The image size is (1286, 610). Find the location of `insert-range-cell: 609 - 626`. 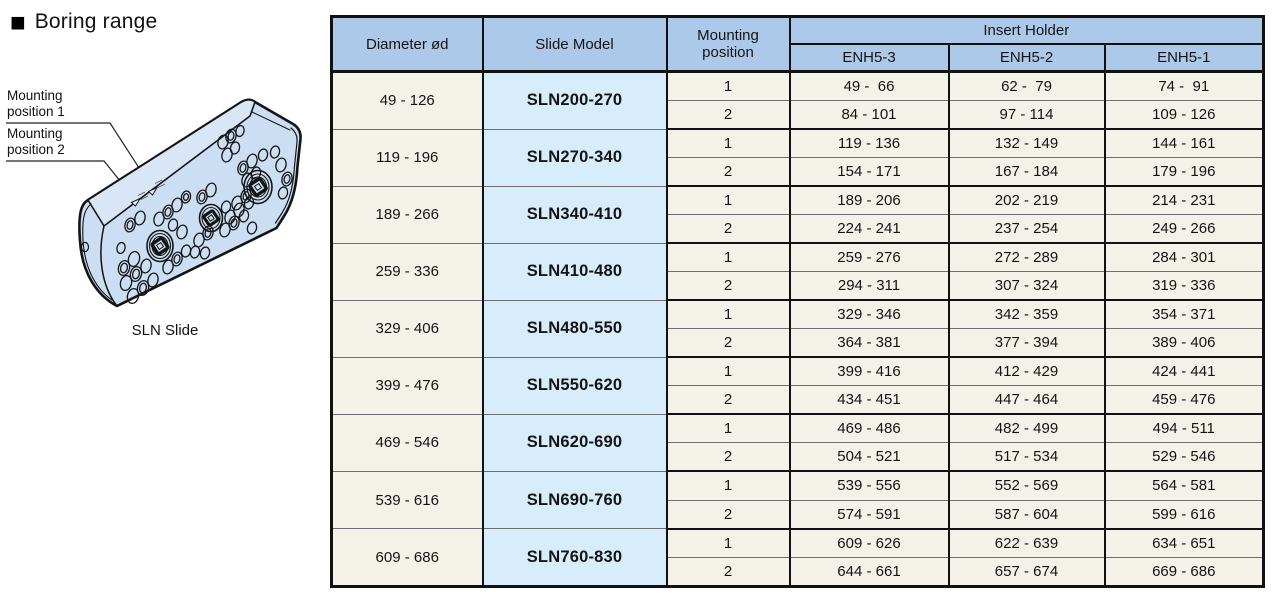

insert-range-cell: 609 - 626 is located at coordinates (869, 543).